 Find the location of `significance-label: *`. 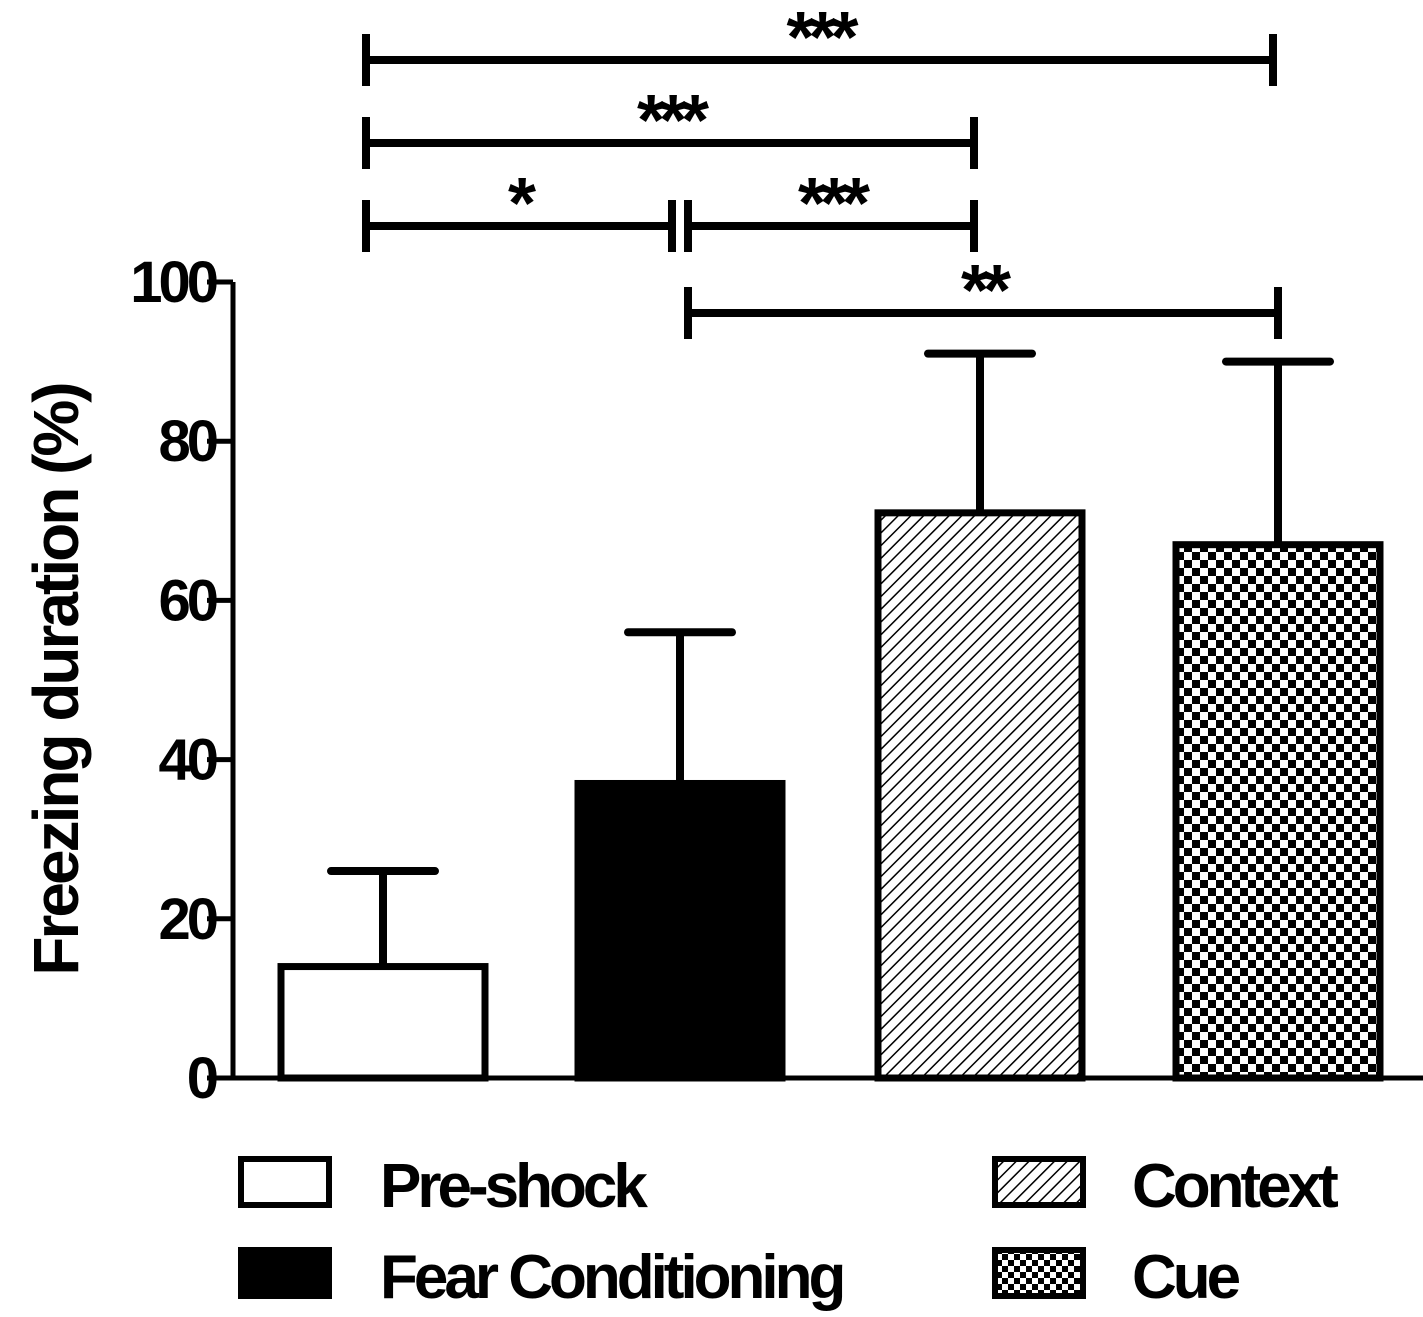

significance-label: * is located at coordinates (522, 204).